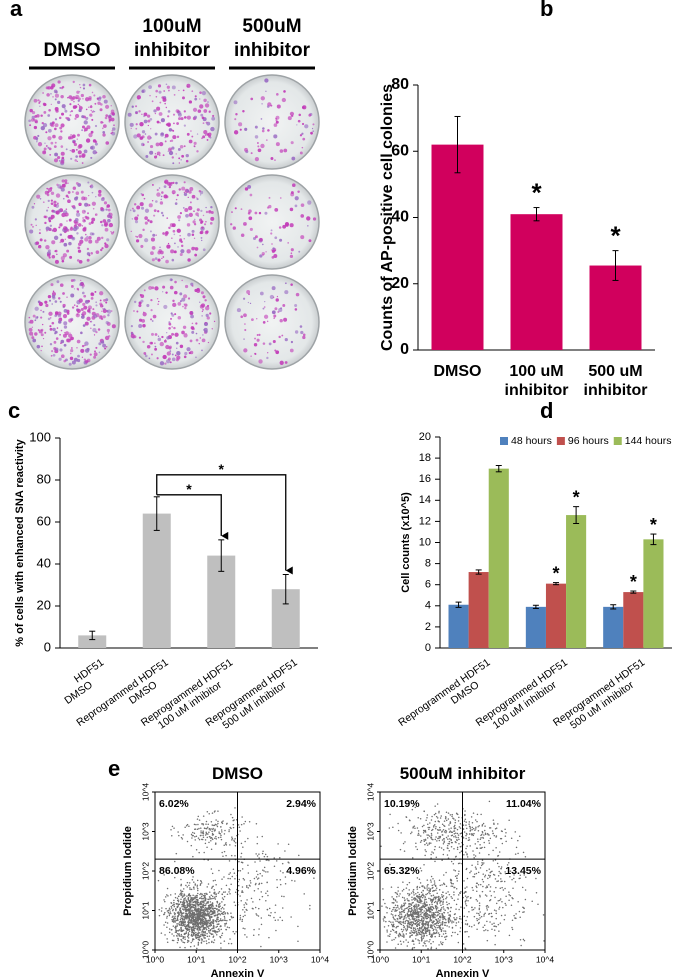  I want to click on x-tick-label: DMSO, so click(458, 371).